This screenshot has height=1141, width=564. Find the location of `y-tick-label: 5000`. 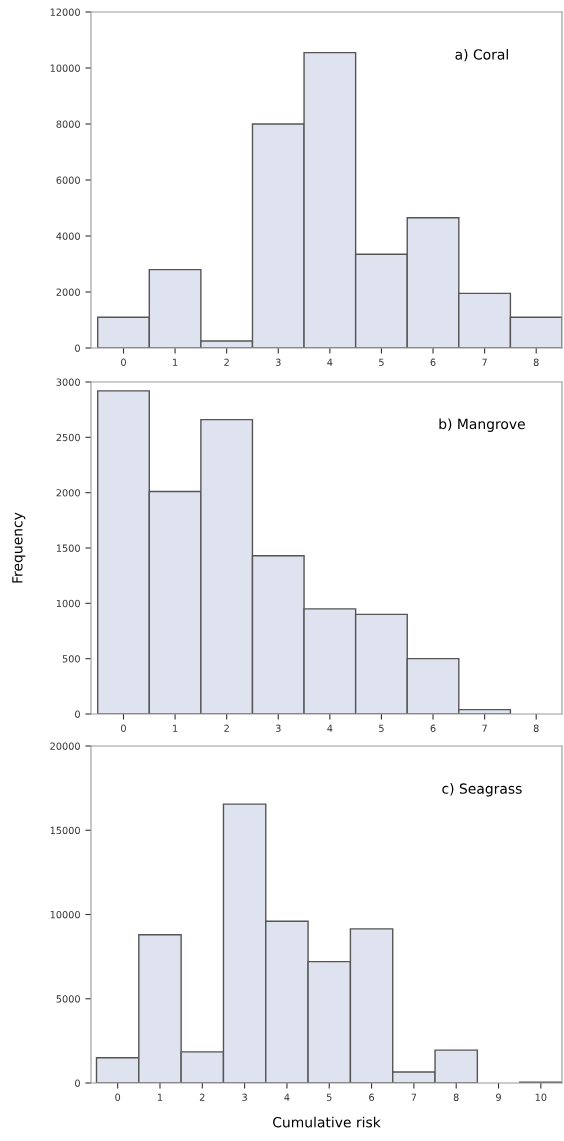

y-tick-label: 5000 is located at coordinates (68, 999).